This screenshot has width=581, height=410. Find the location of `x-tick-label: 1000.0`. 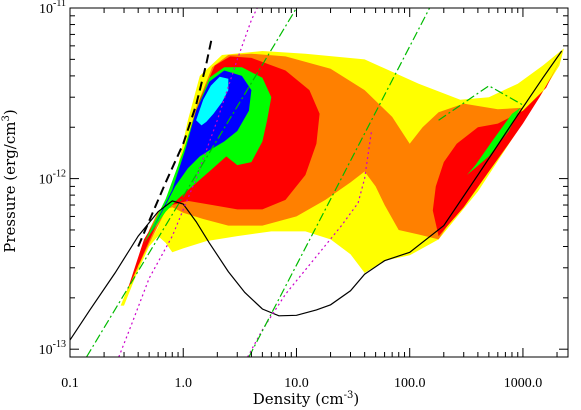

x-tick-label: 1000.0 is located at coordinates (523, 383).